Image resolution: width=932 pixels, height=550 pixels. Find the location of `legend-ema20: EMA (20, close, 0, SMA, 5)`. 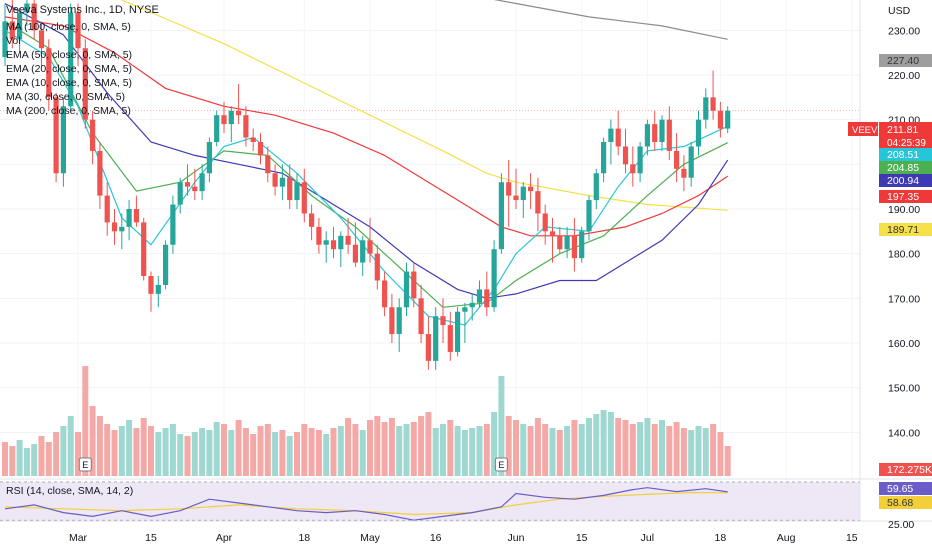

legend-ema20: EMA (20, close, 0, SMA, 5) is located at coordinates (69, 69).